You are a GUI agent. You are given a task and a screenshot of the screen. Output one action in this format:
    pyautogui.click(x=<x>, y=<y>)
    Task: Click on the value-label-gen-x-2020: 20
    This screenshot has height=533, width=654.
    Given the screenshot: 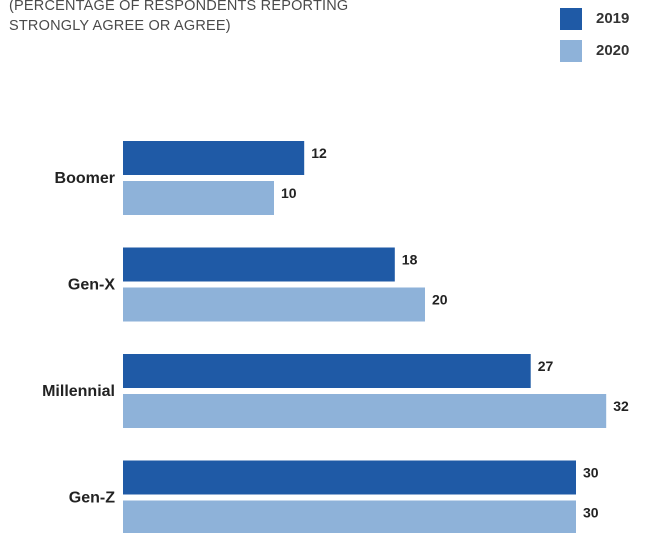 What is the action you would take?
    pyautogui.click(x=440, y=300)
    